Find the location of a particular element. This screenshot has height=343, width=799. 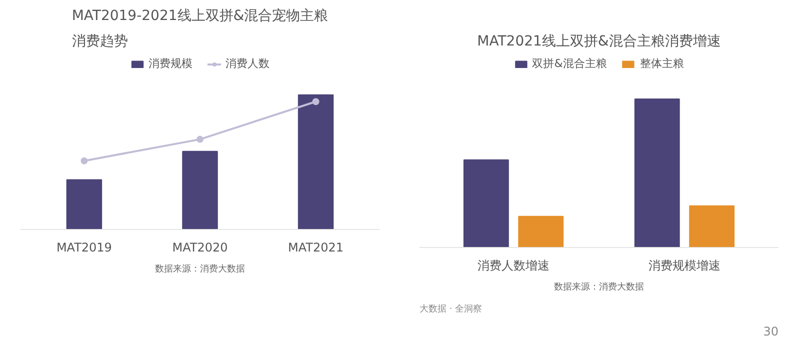

legend-label: 消费人数 is located at coordinates (248, 63).